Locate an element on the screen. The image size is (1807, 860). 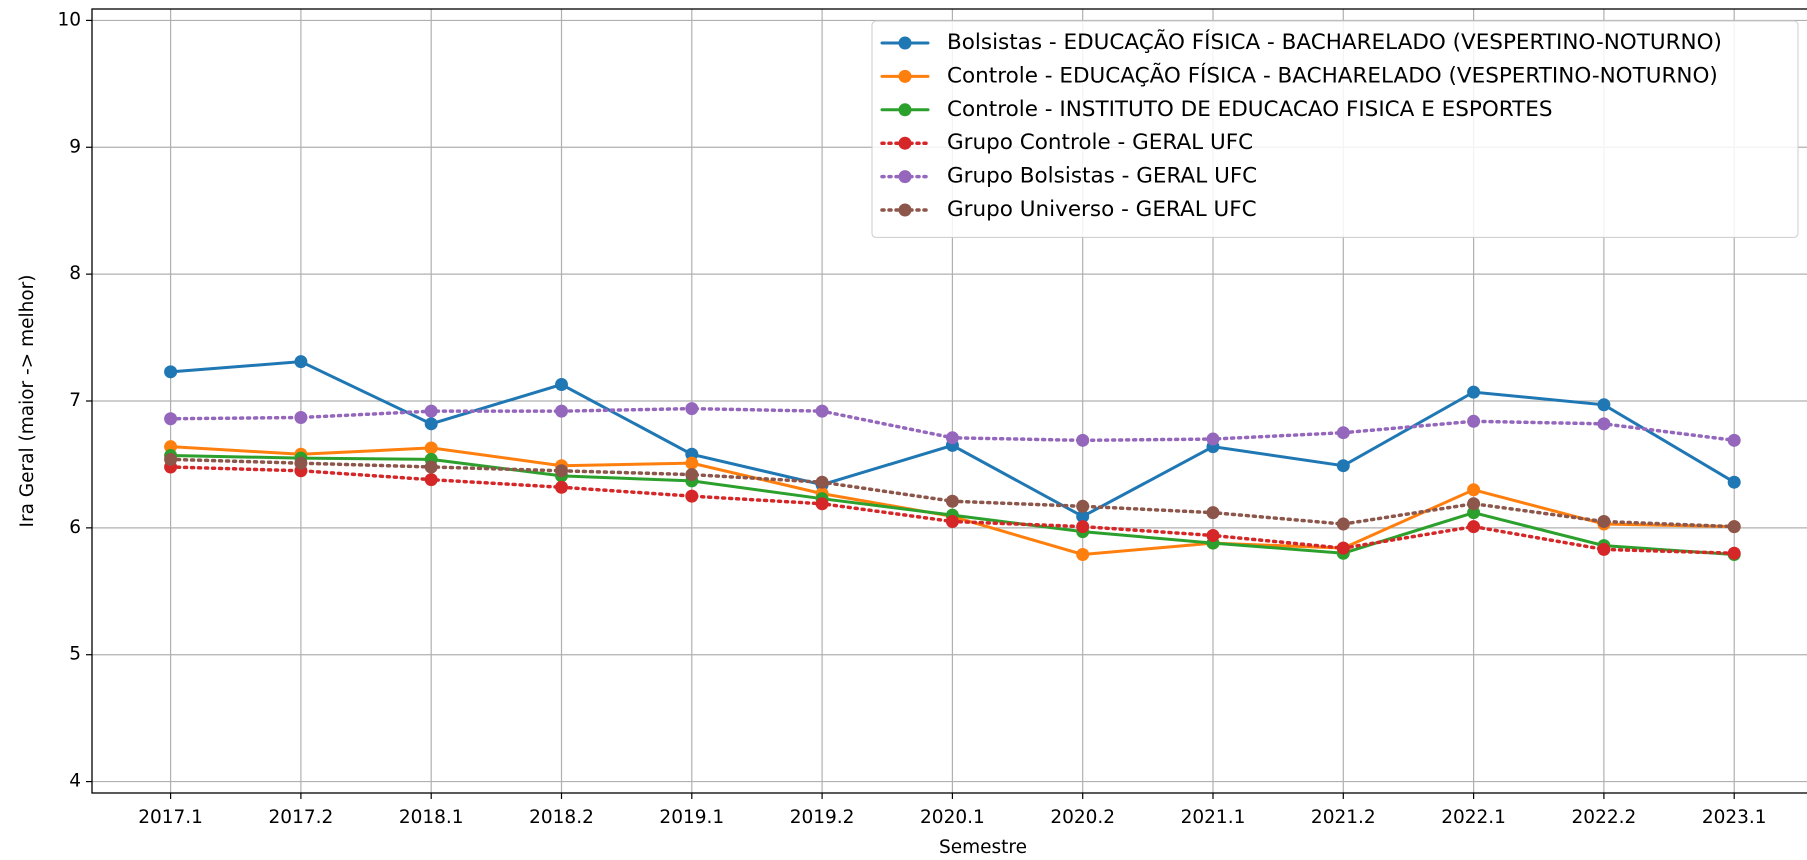
x-tick-label: 2020.1 is located at coordinates (952, 817).